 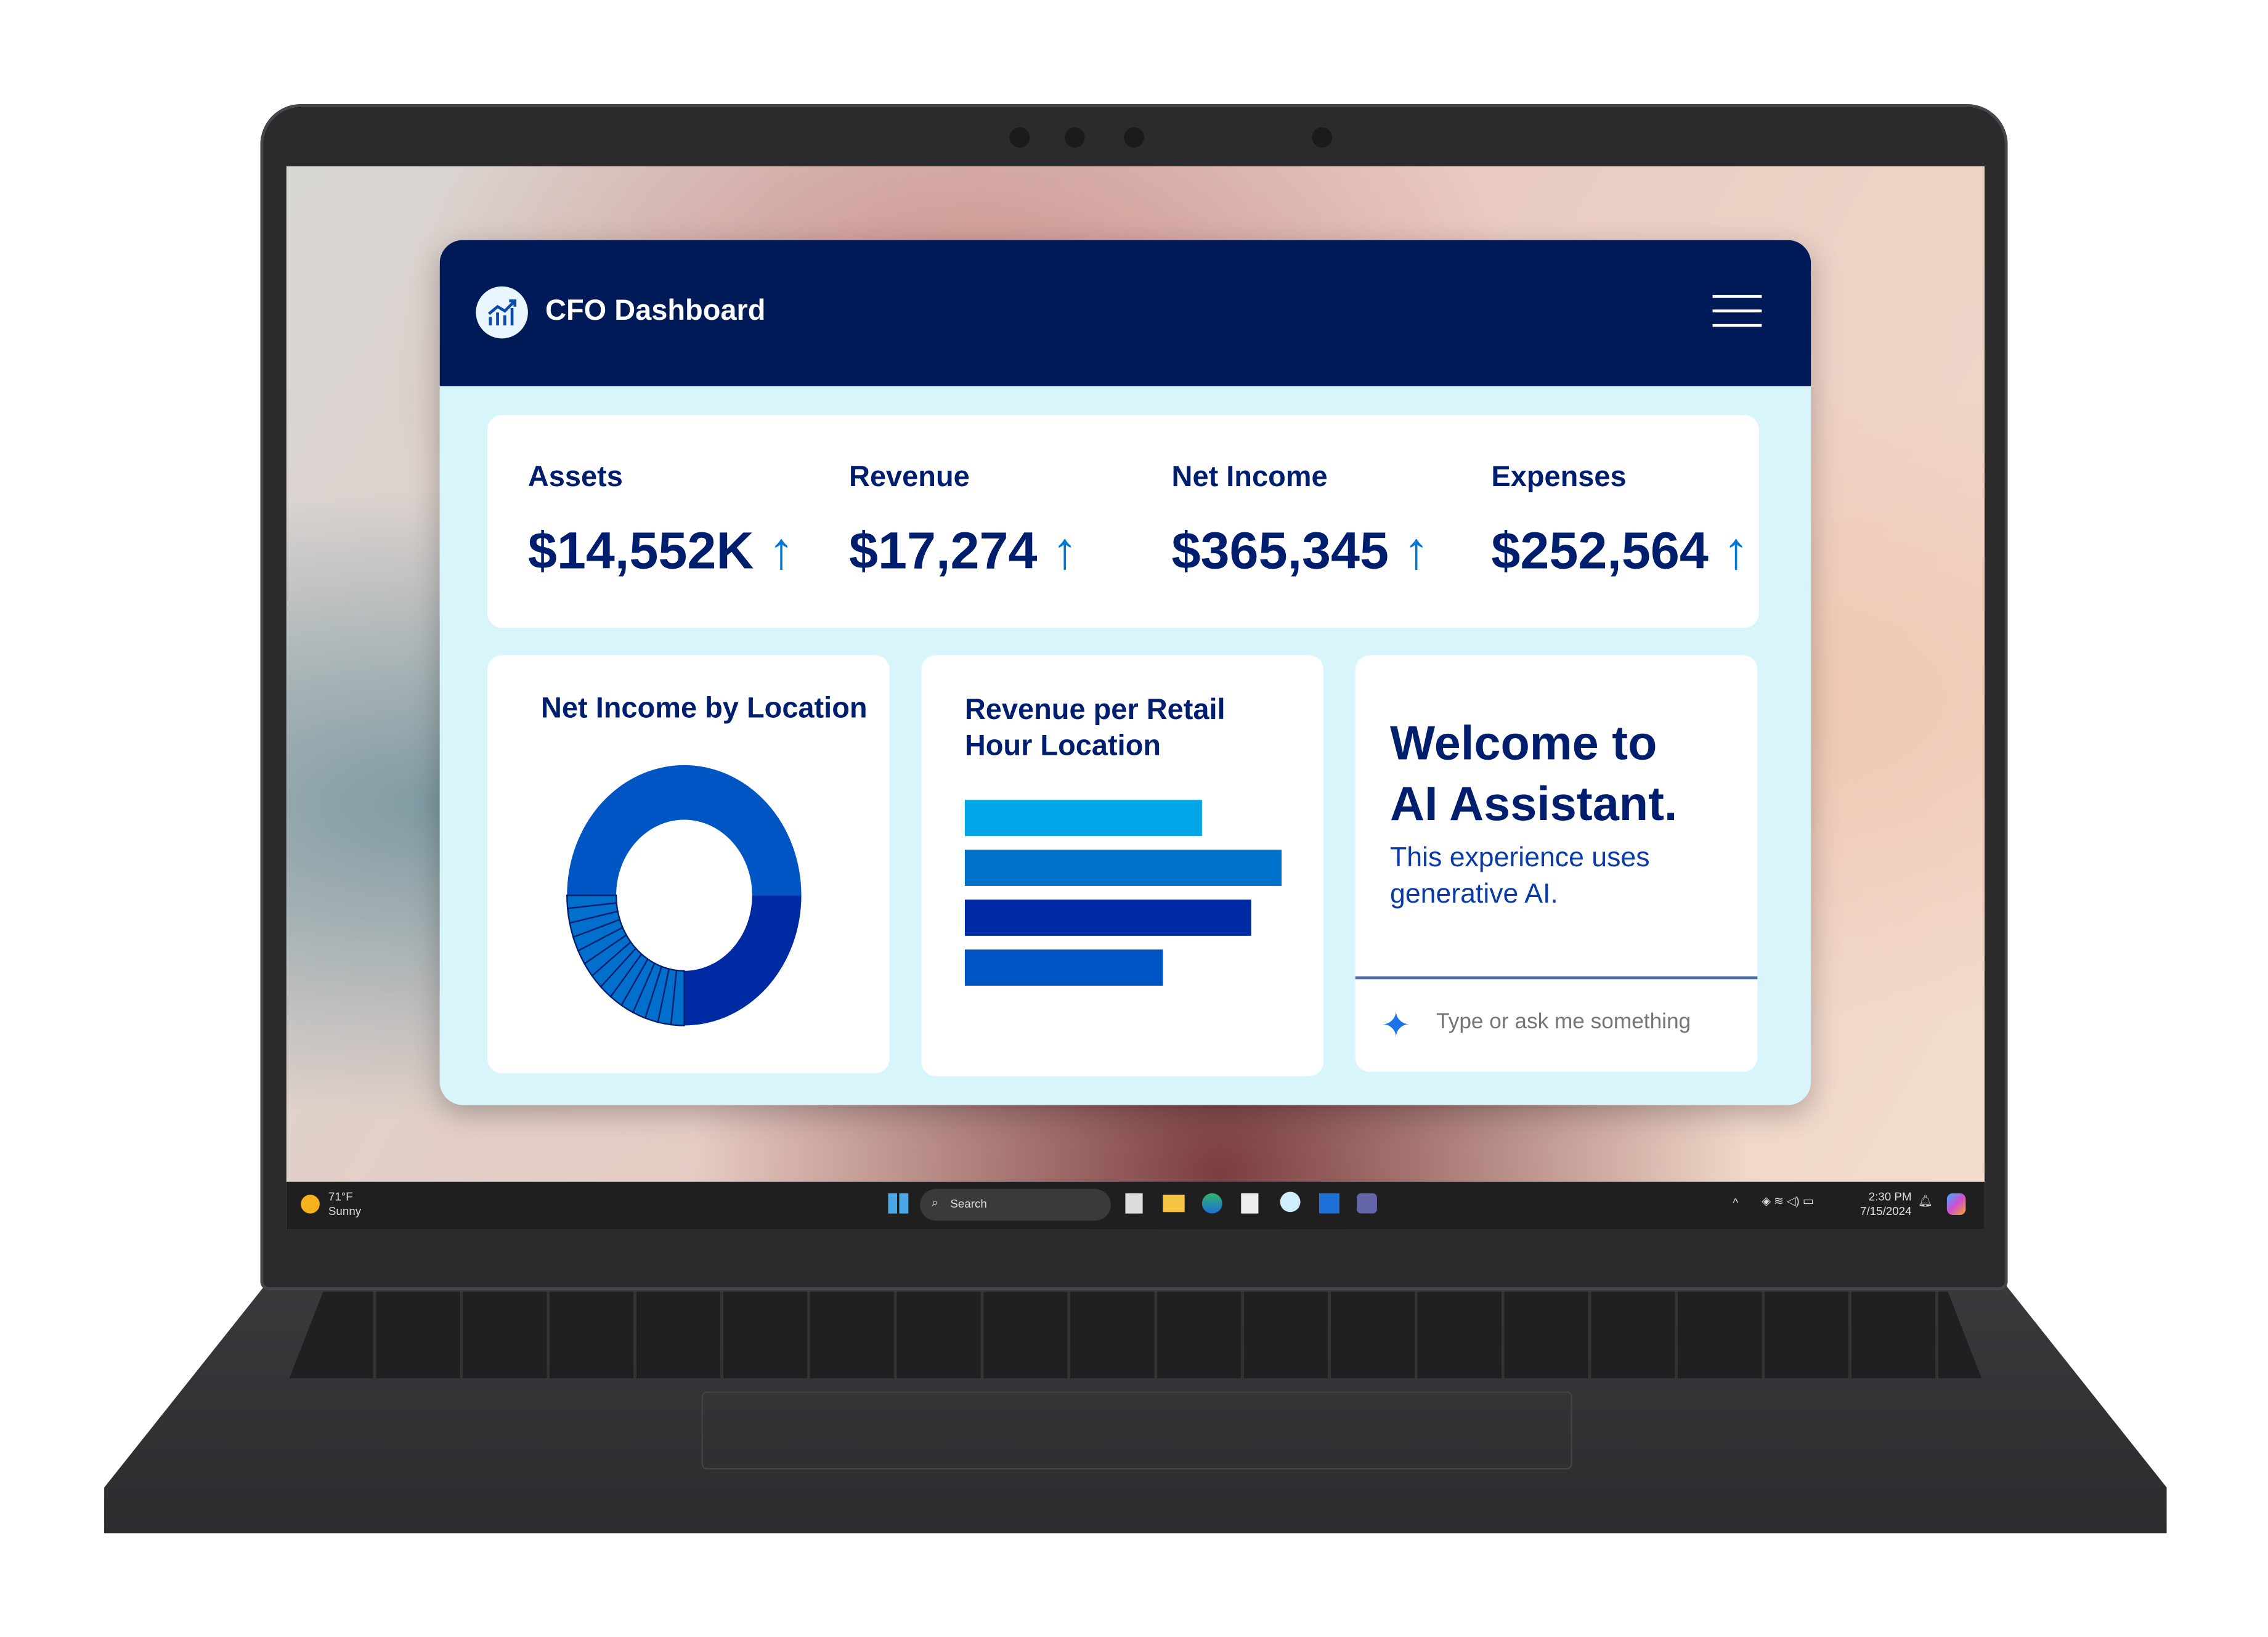 What do you see at coordinates (1094, 710) in the screenshot?
I see `chart-title-line: Revenue per Retail` at bounding box center [1094, 710].